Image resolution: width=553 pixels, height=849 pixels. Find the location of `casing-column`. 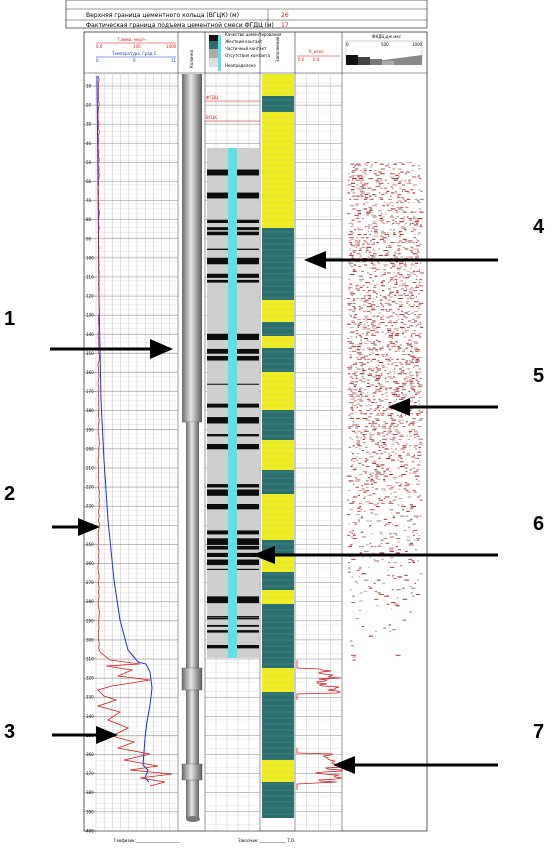

casing-column is located at coordinates (192, 448).